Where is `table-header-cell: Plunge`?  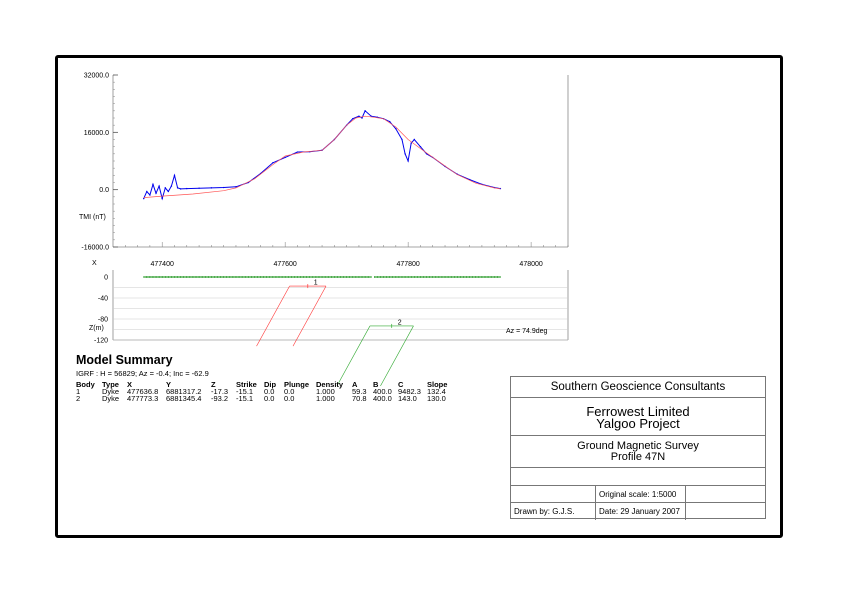 table-header-cell: Plunge is located at coordinates (297, 384).